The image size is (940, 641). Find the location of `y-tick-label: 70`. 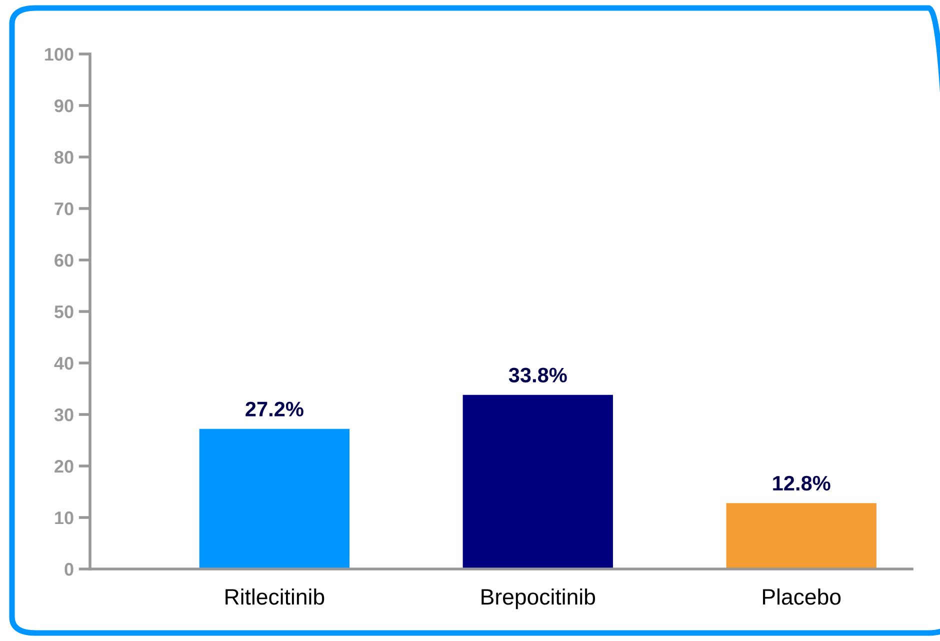

y-tick-label: 70 is located at coordinates (64, 209).